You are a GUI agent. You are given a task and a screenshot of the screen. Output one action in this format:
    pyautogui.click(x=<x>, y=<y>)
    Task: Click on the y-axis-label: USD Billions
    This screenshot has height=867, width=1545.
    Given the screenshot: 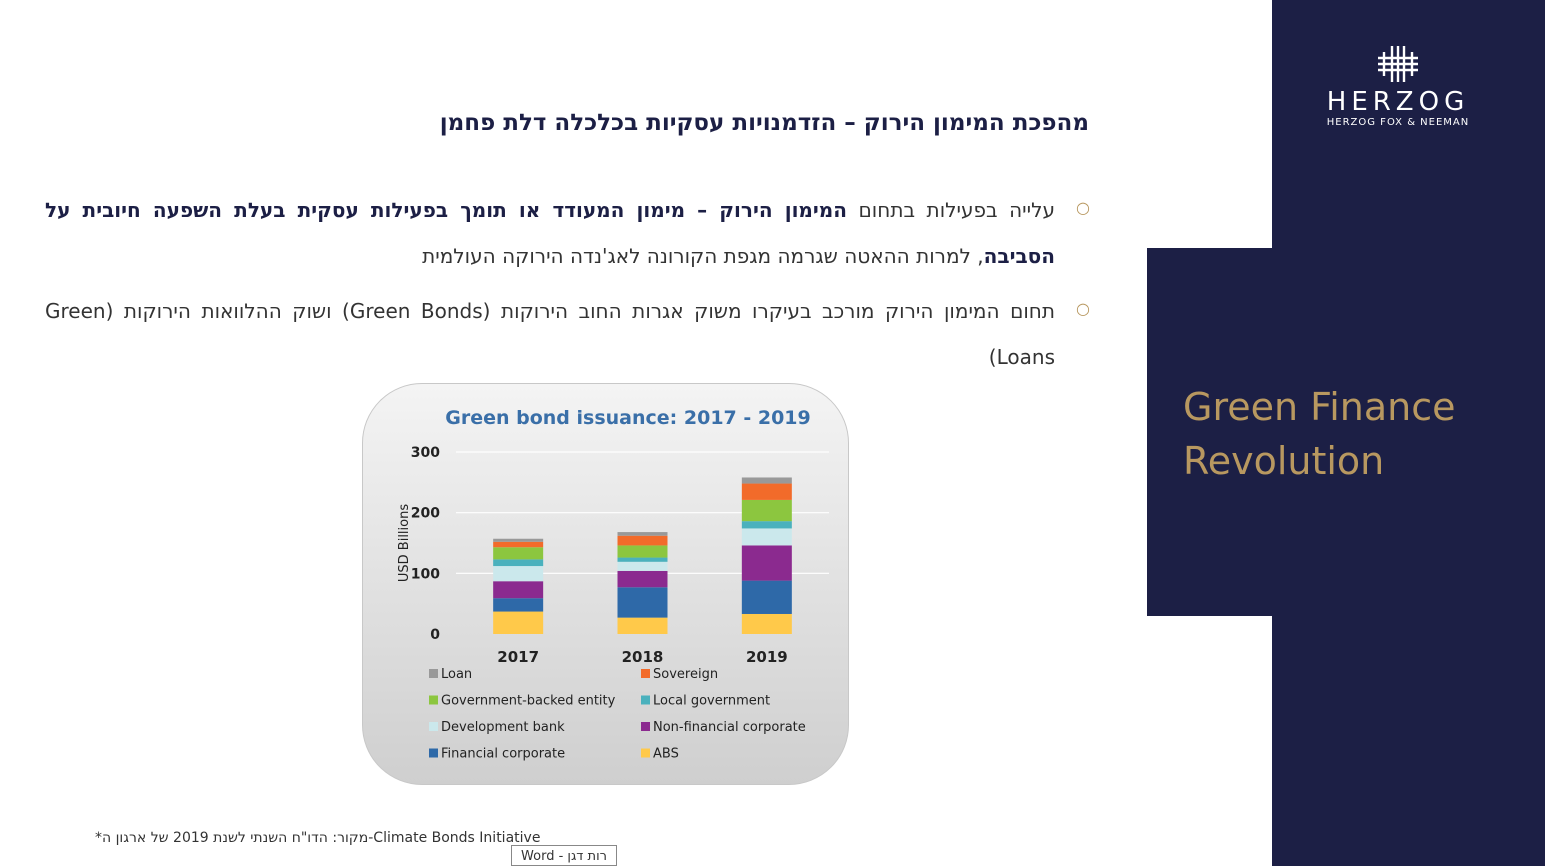 What is the action you would take?
    pyautogui.click(x=404, y=543)
    